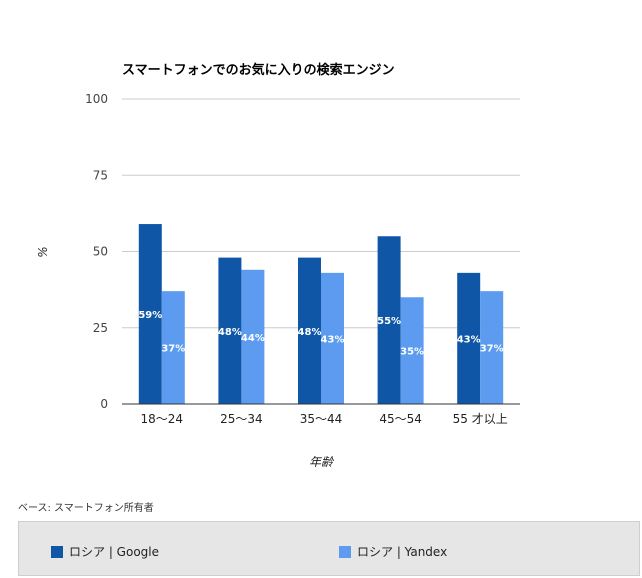 Image resolution: width=642 pixels, height=578 pixels. What do you see at coordinates (345, 551) in the screenshot?
I see `legend-swatch-yandex` at bounding box center [345, 551].